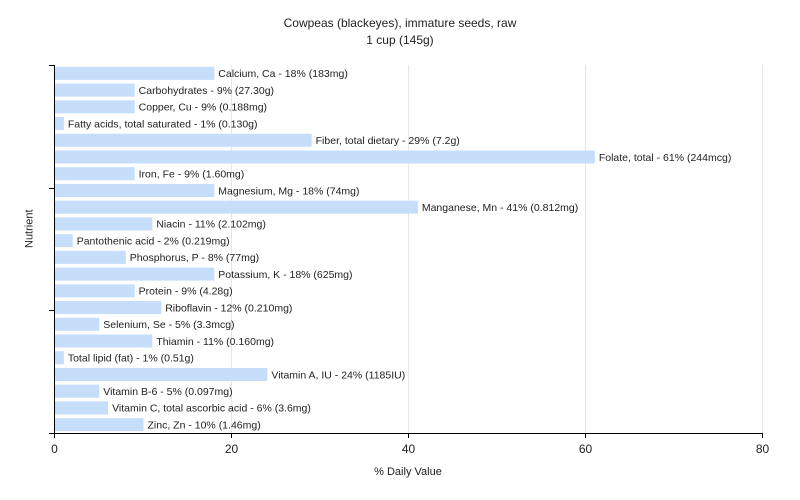  What do you see at coordinates (408, 472) in the screenshot?
I see `x-axis-label: % Daily Value` at bounding box center [408, 472].